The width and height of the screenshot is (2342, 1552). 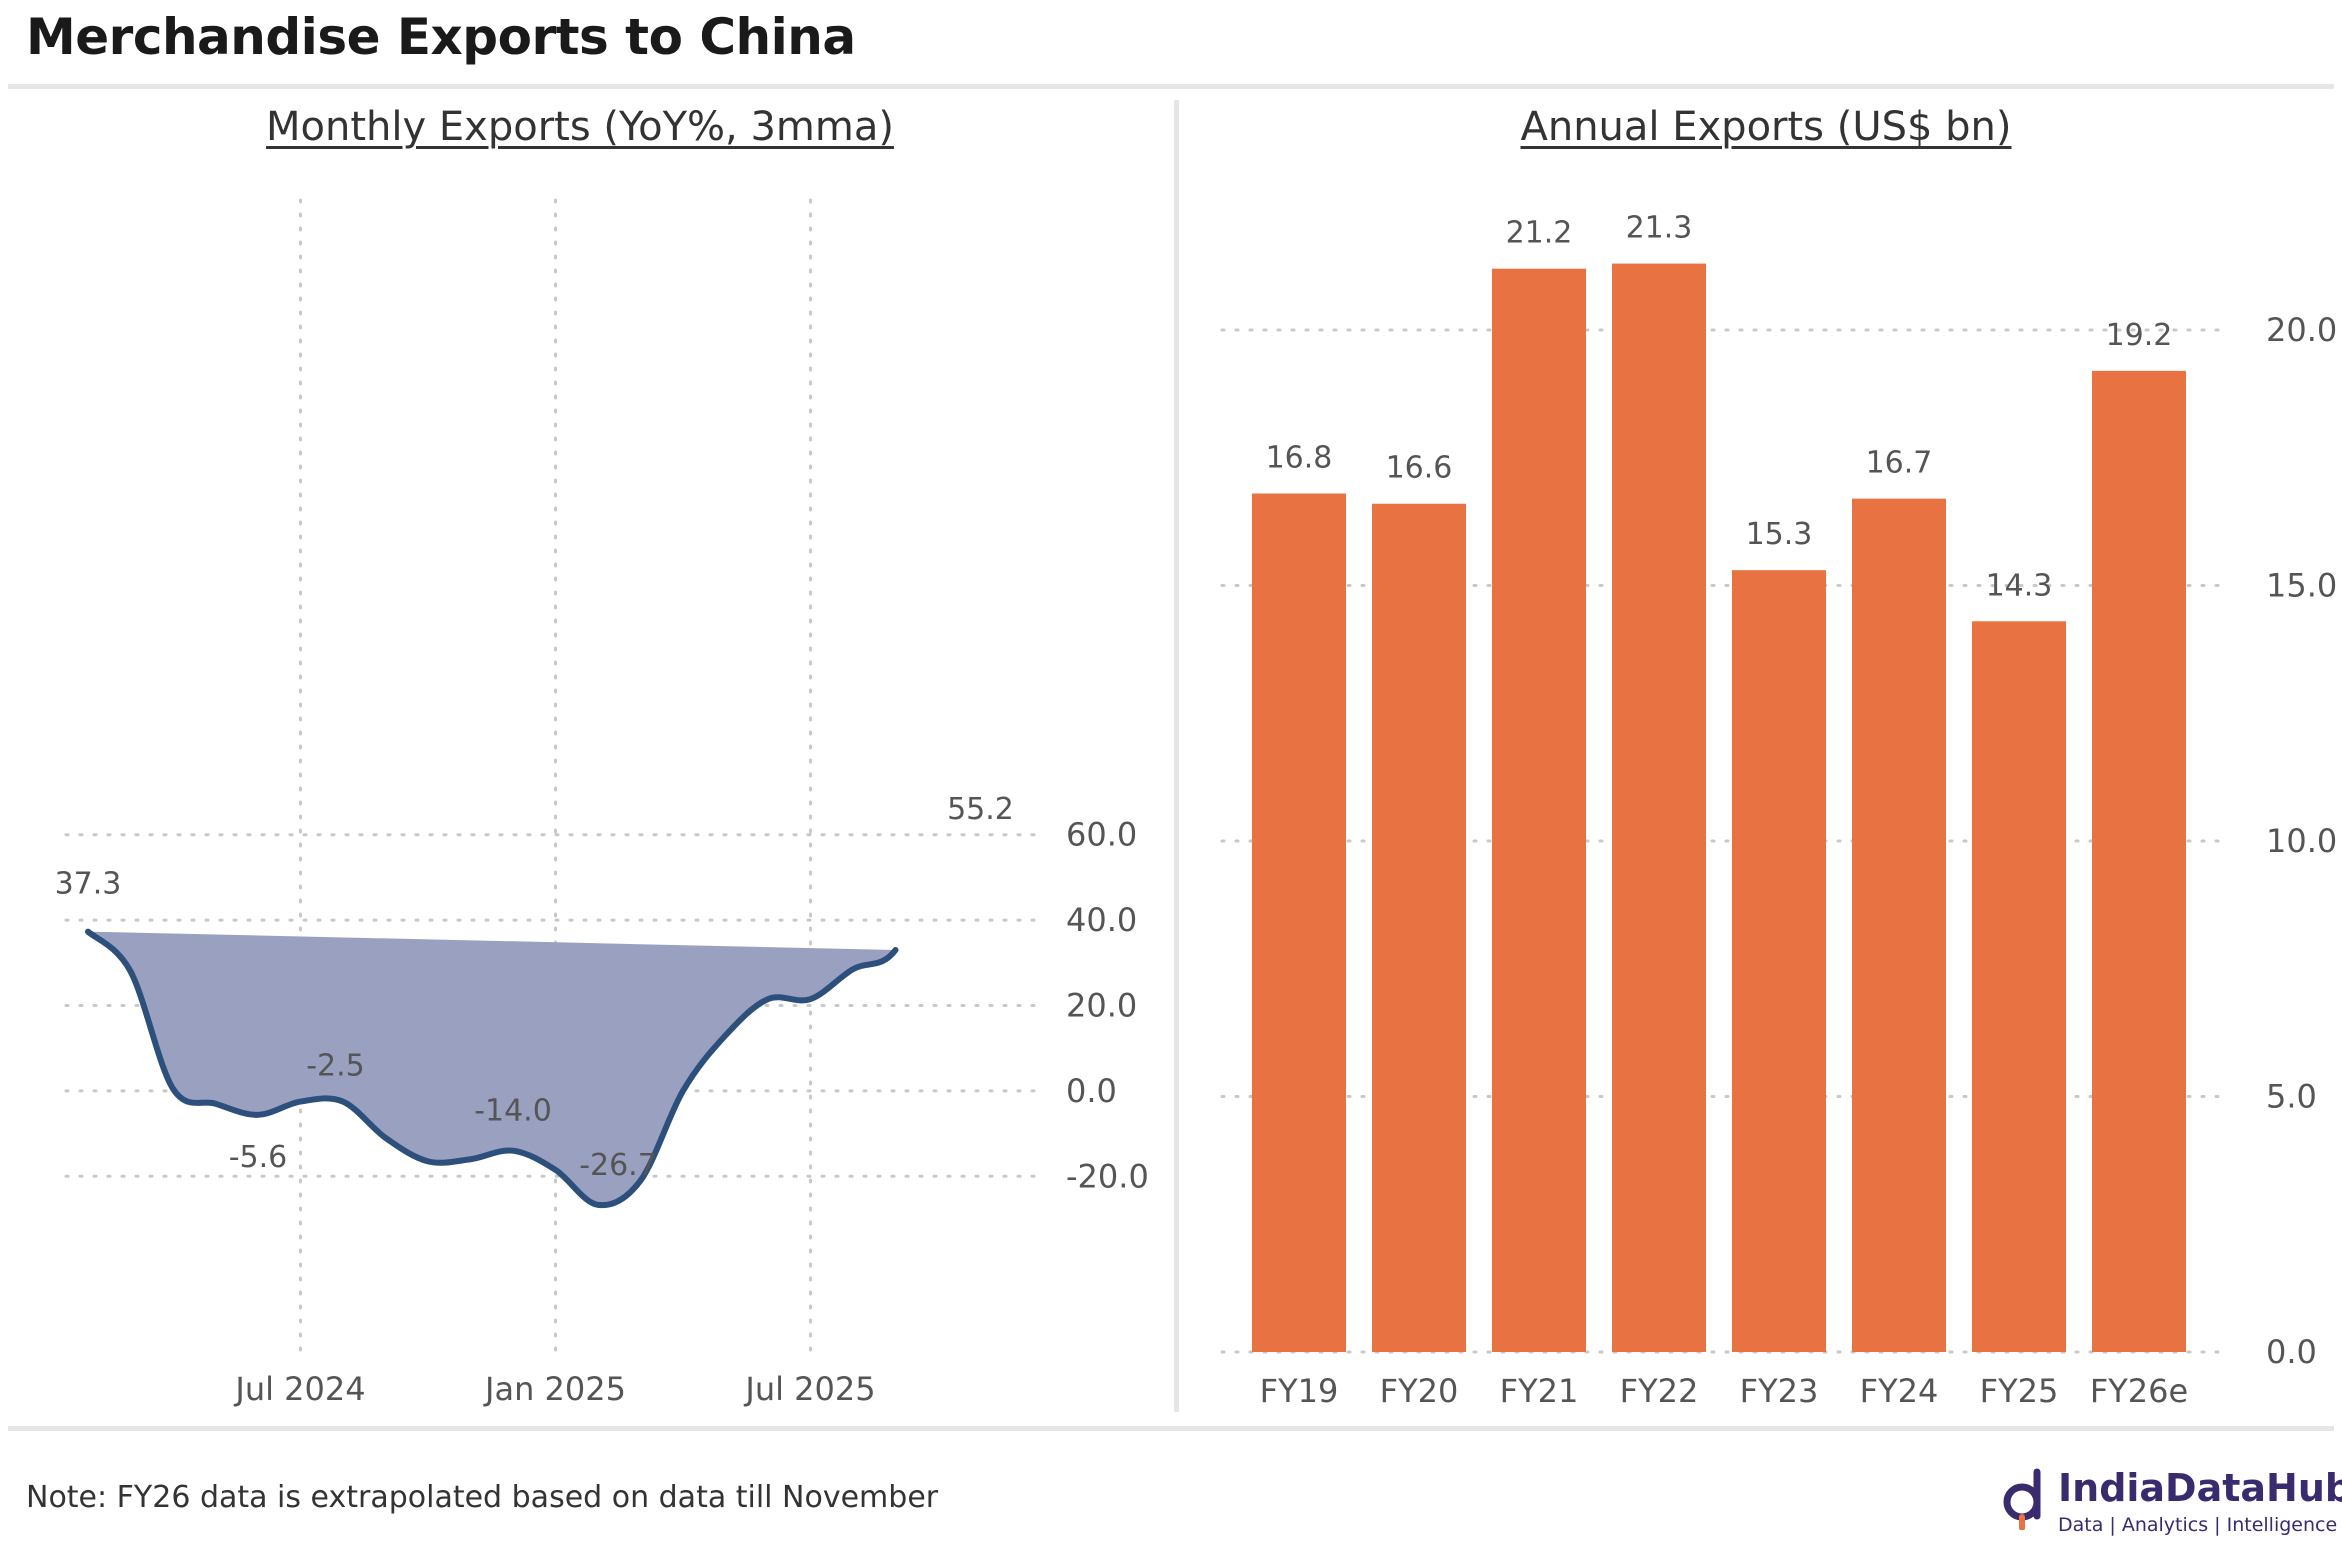 I want to click on right-ytick-label: 5.0, so click(x=2291, y=1097).